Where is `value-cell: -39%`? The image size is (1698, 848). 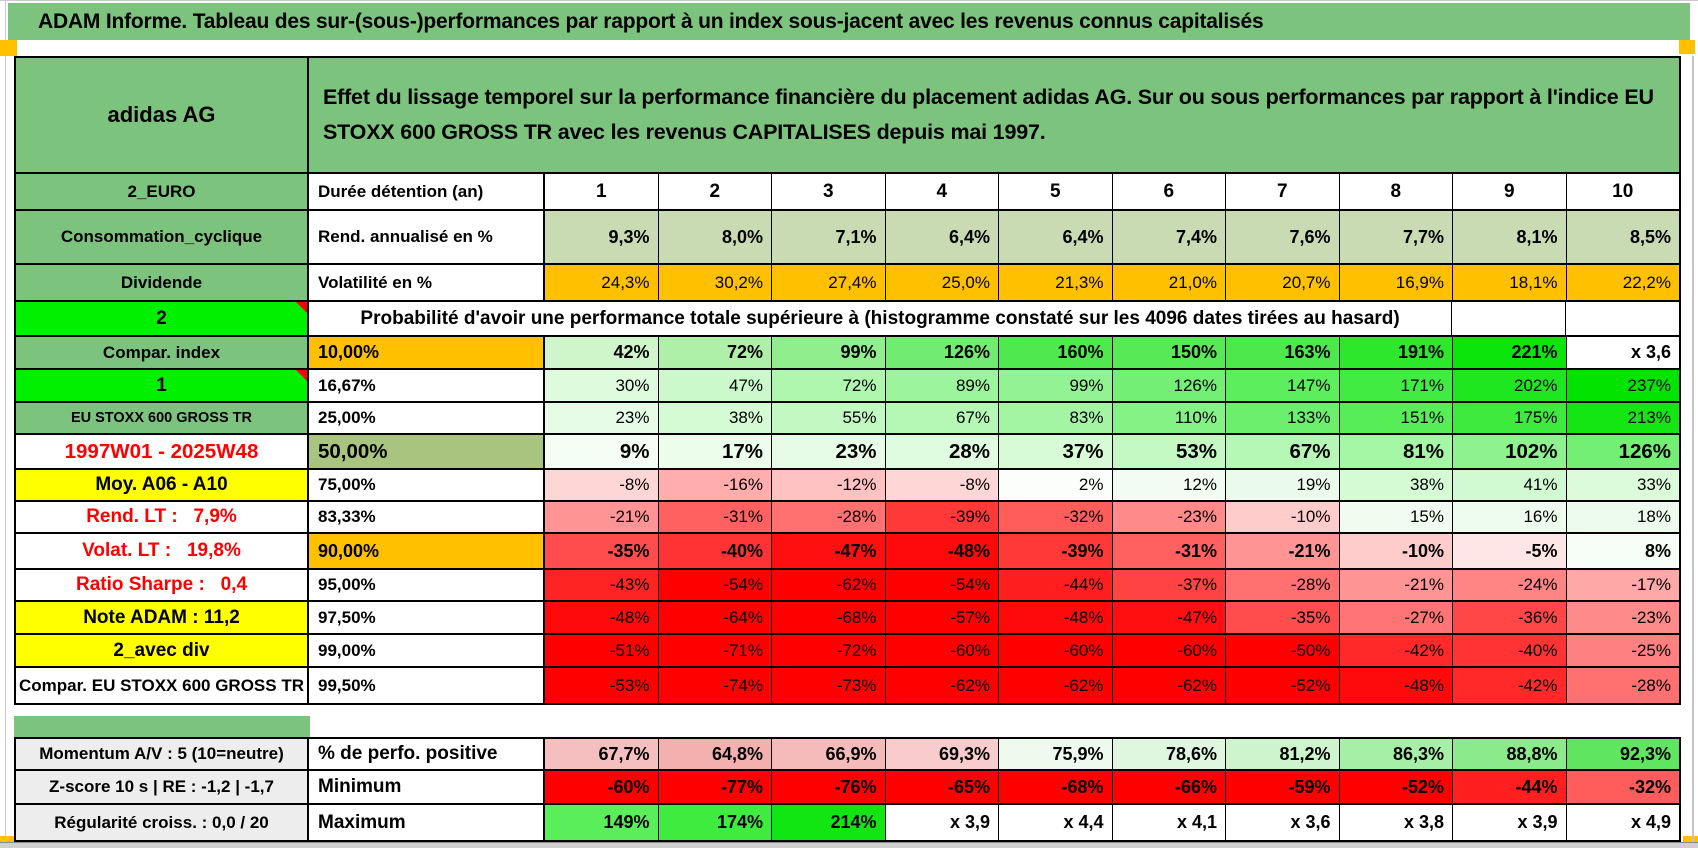 value-cell: -39% is located at coordinates (1056, 552).